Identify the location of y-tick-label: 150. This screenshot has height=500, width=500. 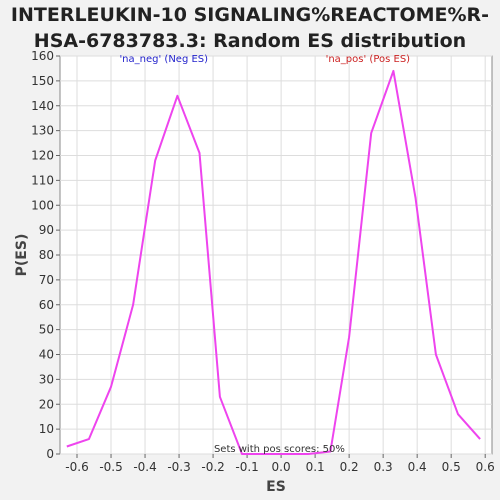
(42, 81).